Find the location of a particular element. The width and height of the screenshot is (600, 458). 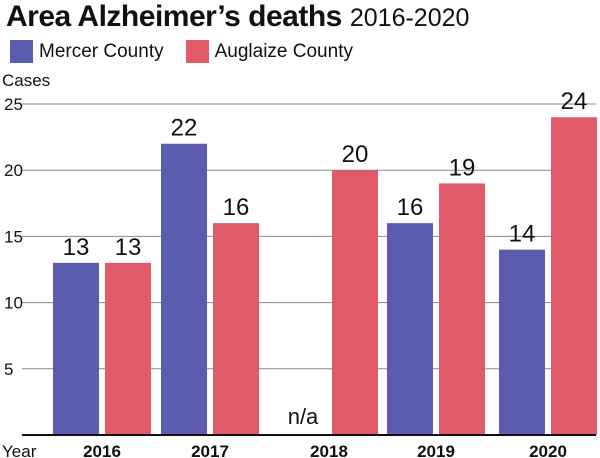

value-label-auglaize-2016: 13 is located at coordinates (128, 247).